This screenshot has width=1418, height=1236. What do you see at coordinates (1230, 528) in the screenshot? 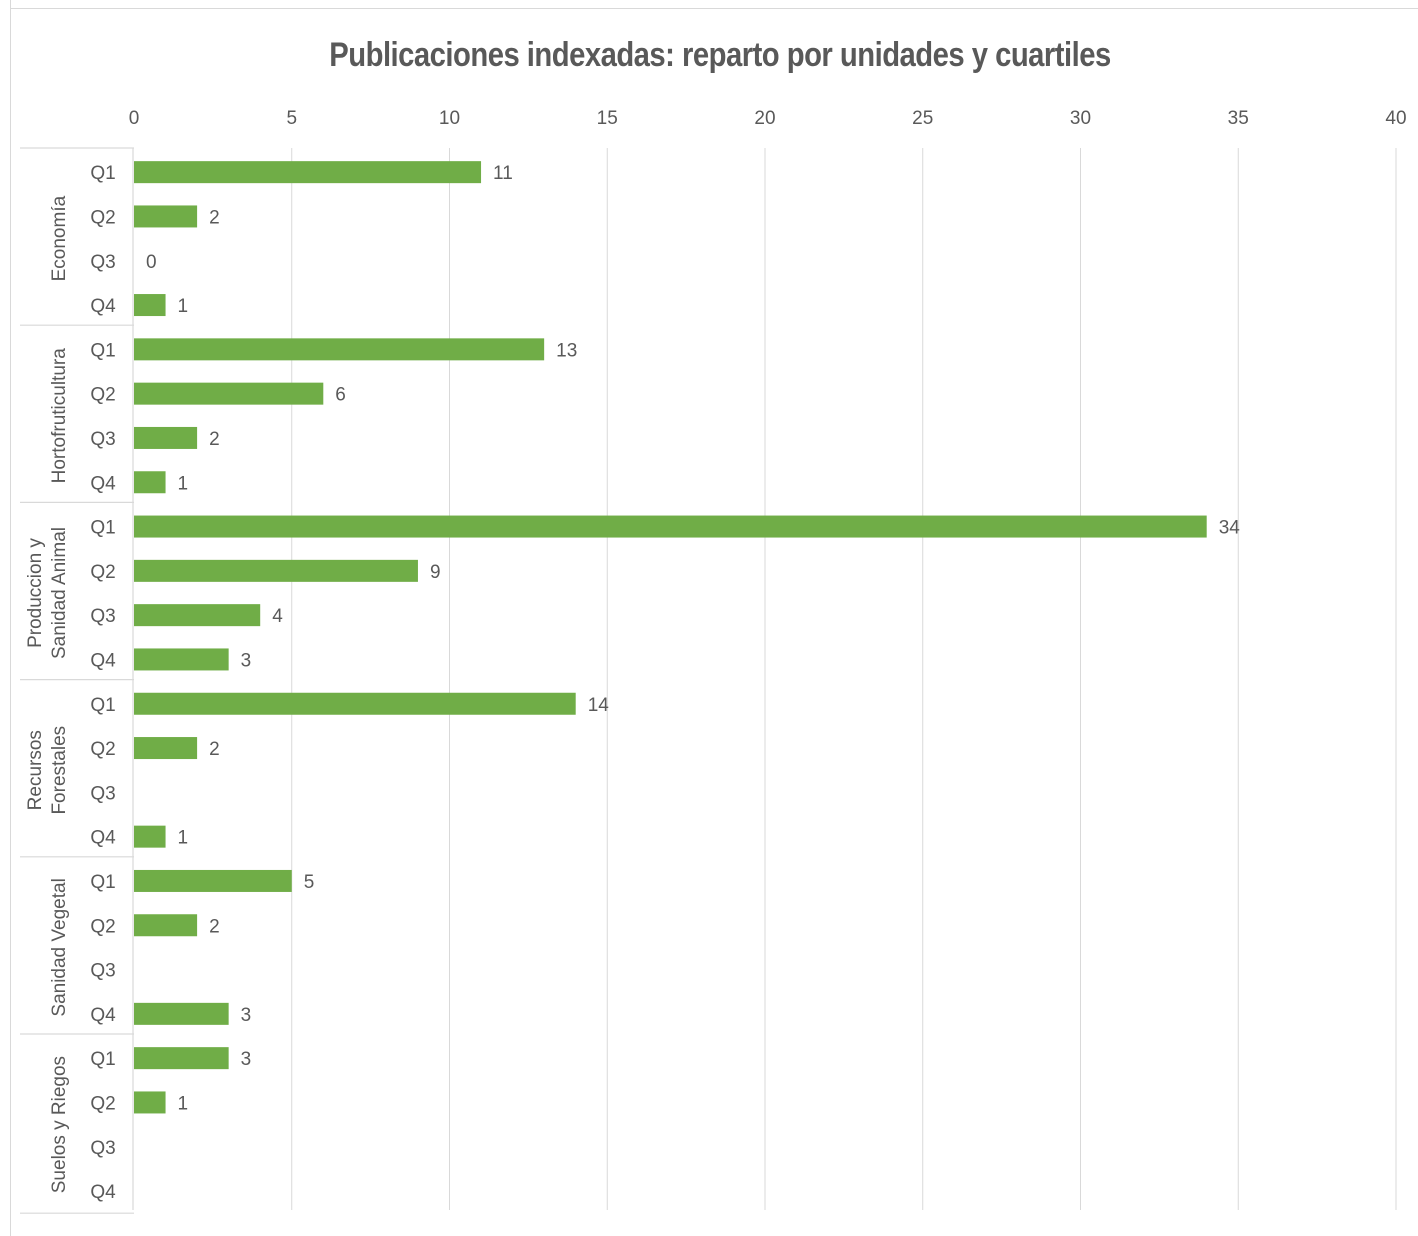
I see `data-label: 34` at bounding box center [1230, 528].